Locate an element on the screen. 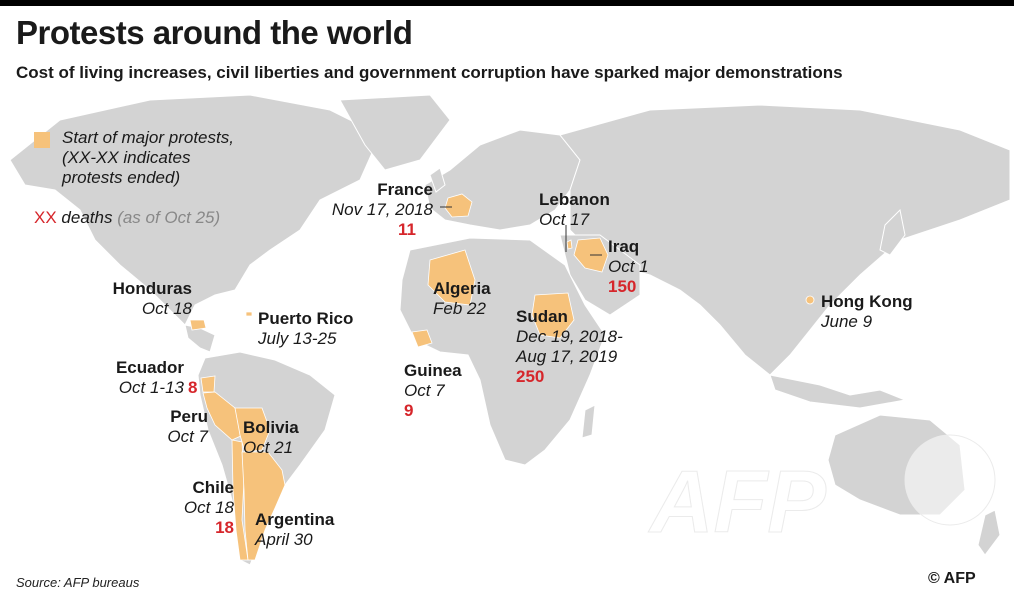  label-france: France Nov 17, 2018 is located at coordinates (382, 199).